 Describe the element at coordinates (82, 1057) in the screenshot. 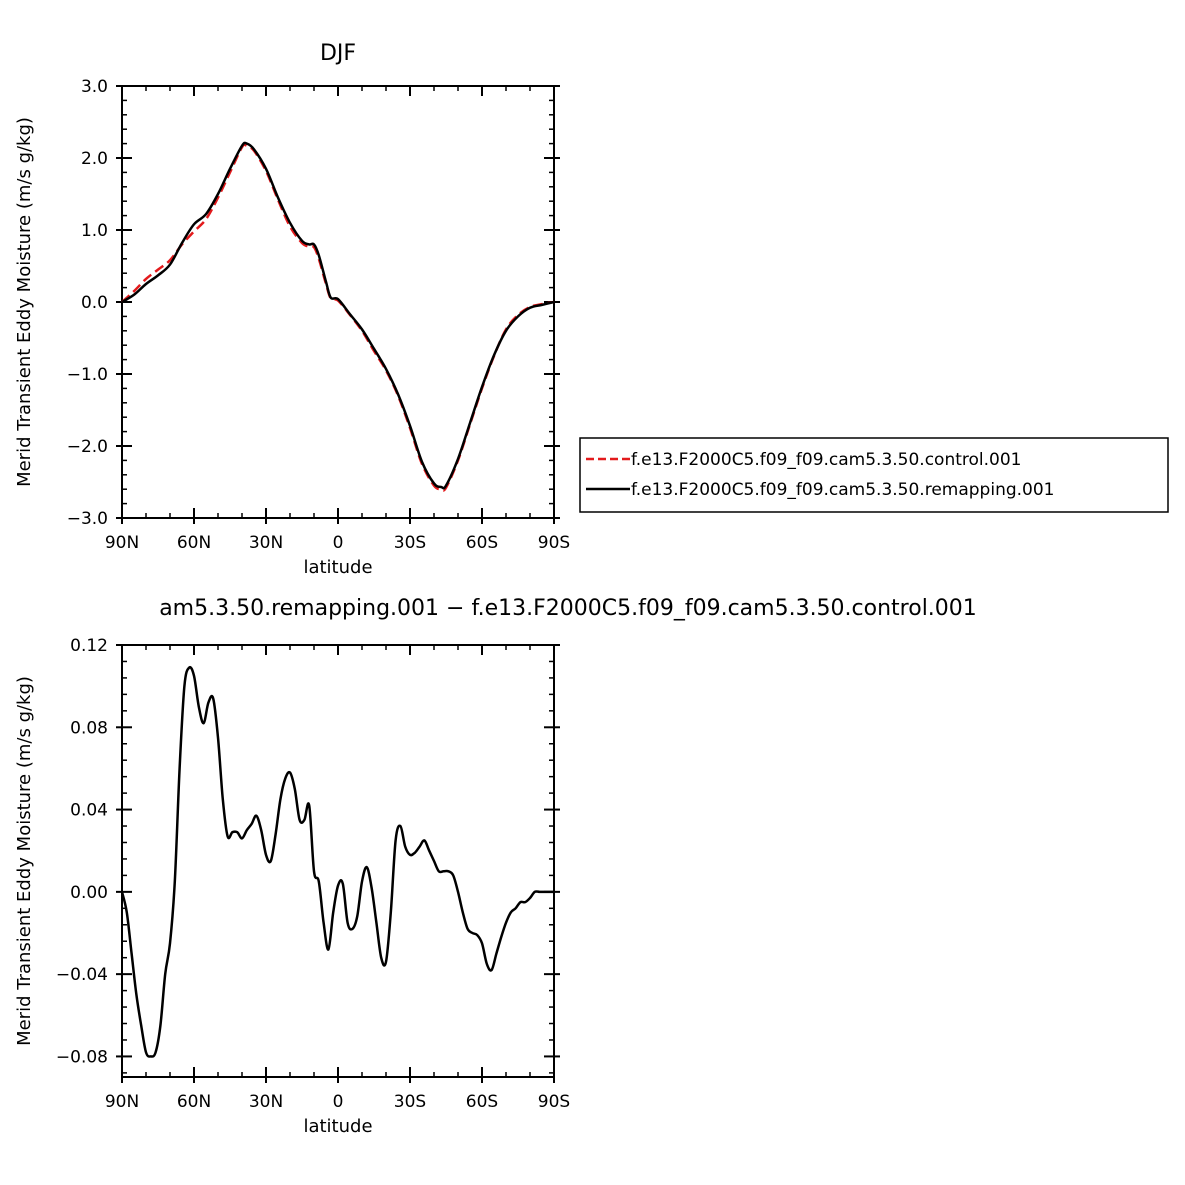

I see `y-tick-label: −0.08` at that location.